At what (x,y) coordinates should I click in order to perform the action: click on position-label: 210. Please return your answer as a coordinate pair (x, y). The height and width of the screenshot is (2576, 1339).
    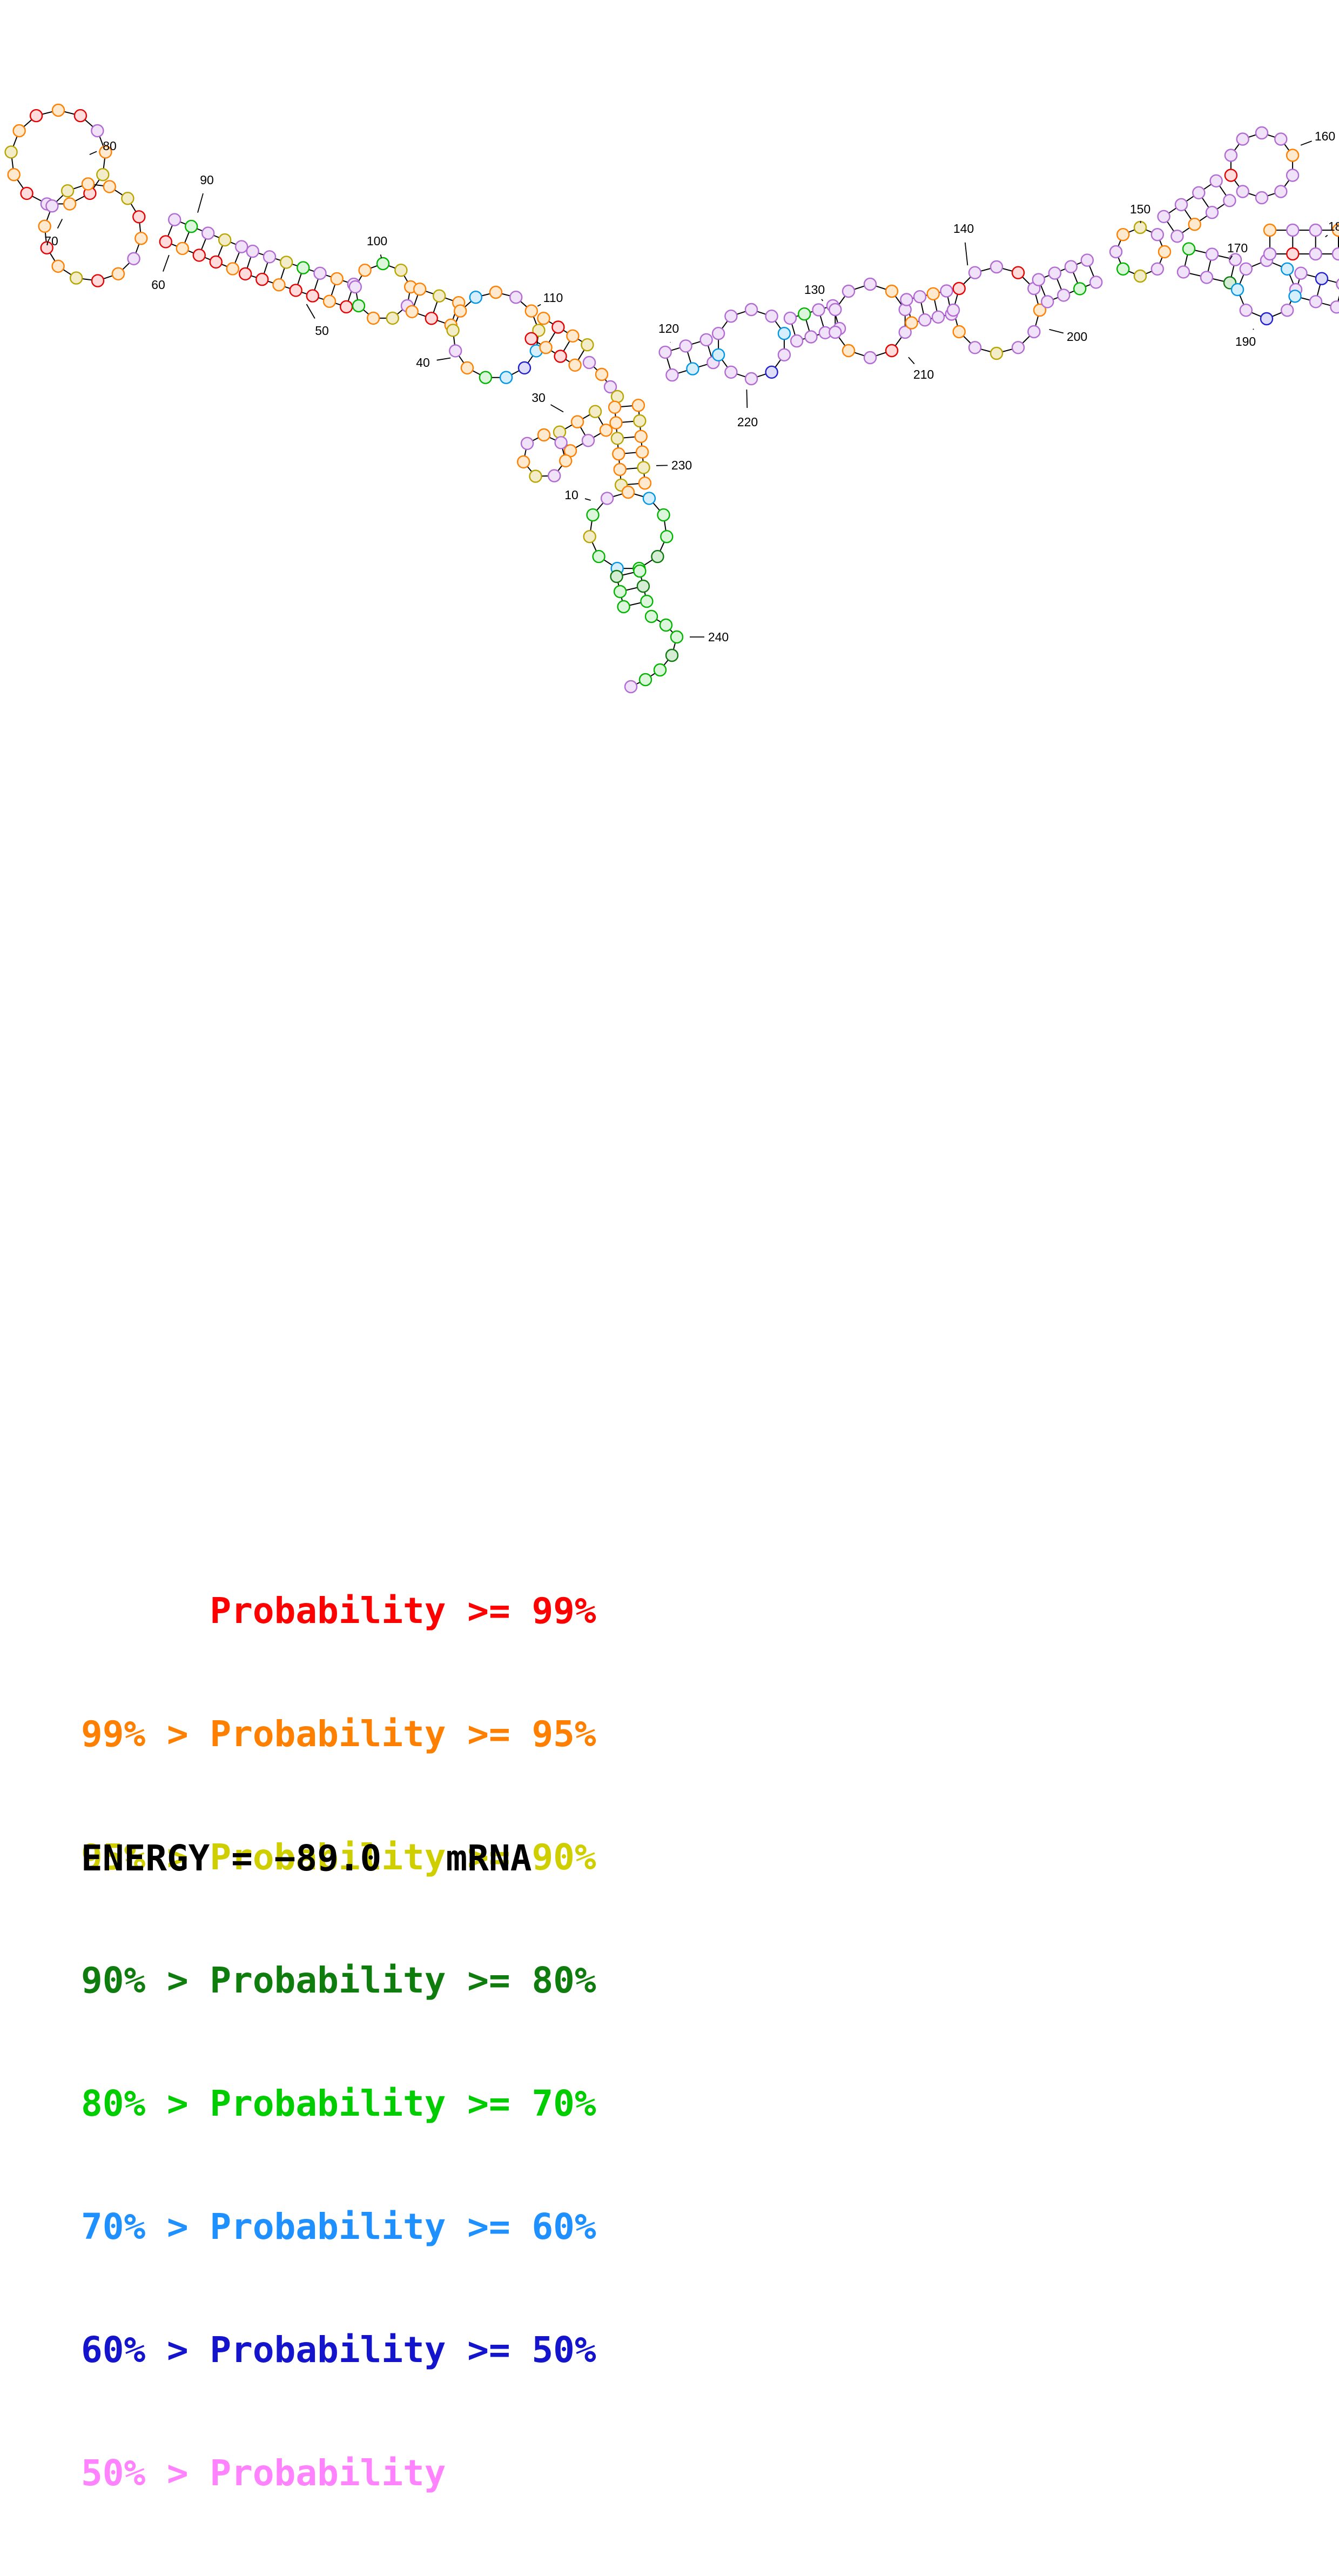
    Looking at the image, I should click on (923, 374).